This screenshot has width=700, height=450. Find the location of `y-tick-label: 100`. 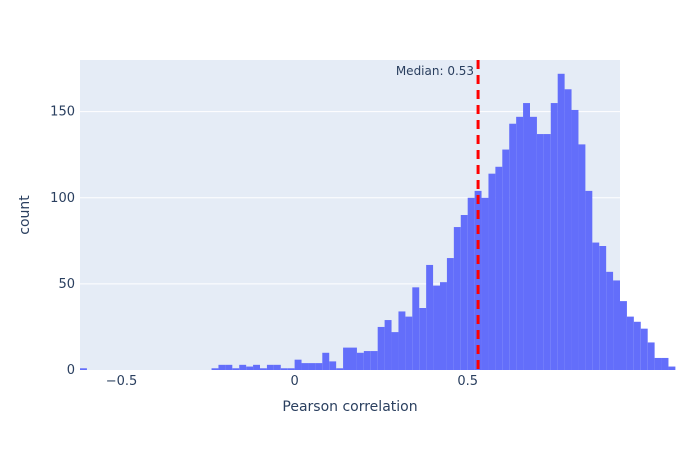

y-tick-label: 100 is located at coordinates (62, 198).